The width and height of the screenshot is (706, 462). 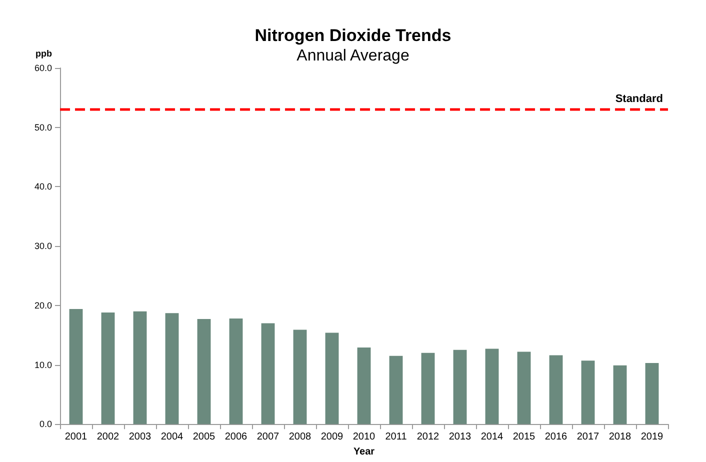 I want to click on x-tick-label: 2017, so click(x=588, y=437).